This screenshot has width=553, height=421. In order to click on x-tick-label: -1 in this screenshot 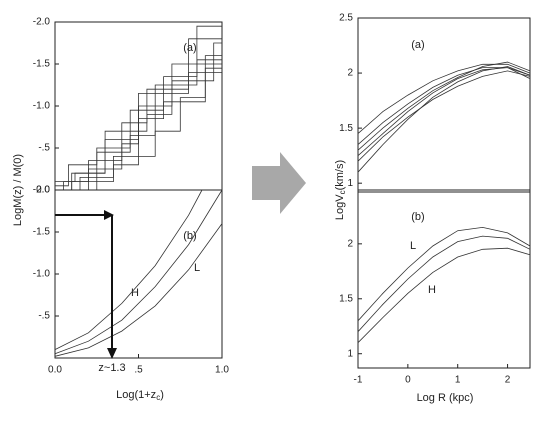, I will do `click(358, 380)`.